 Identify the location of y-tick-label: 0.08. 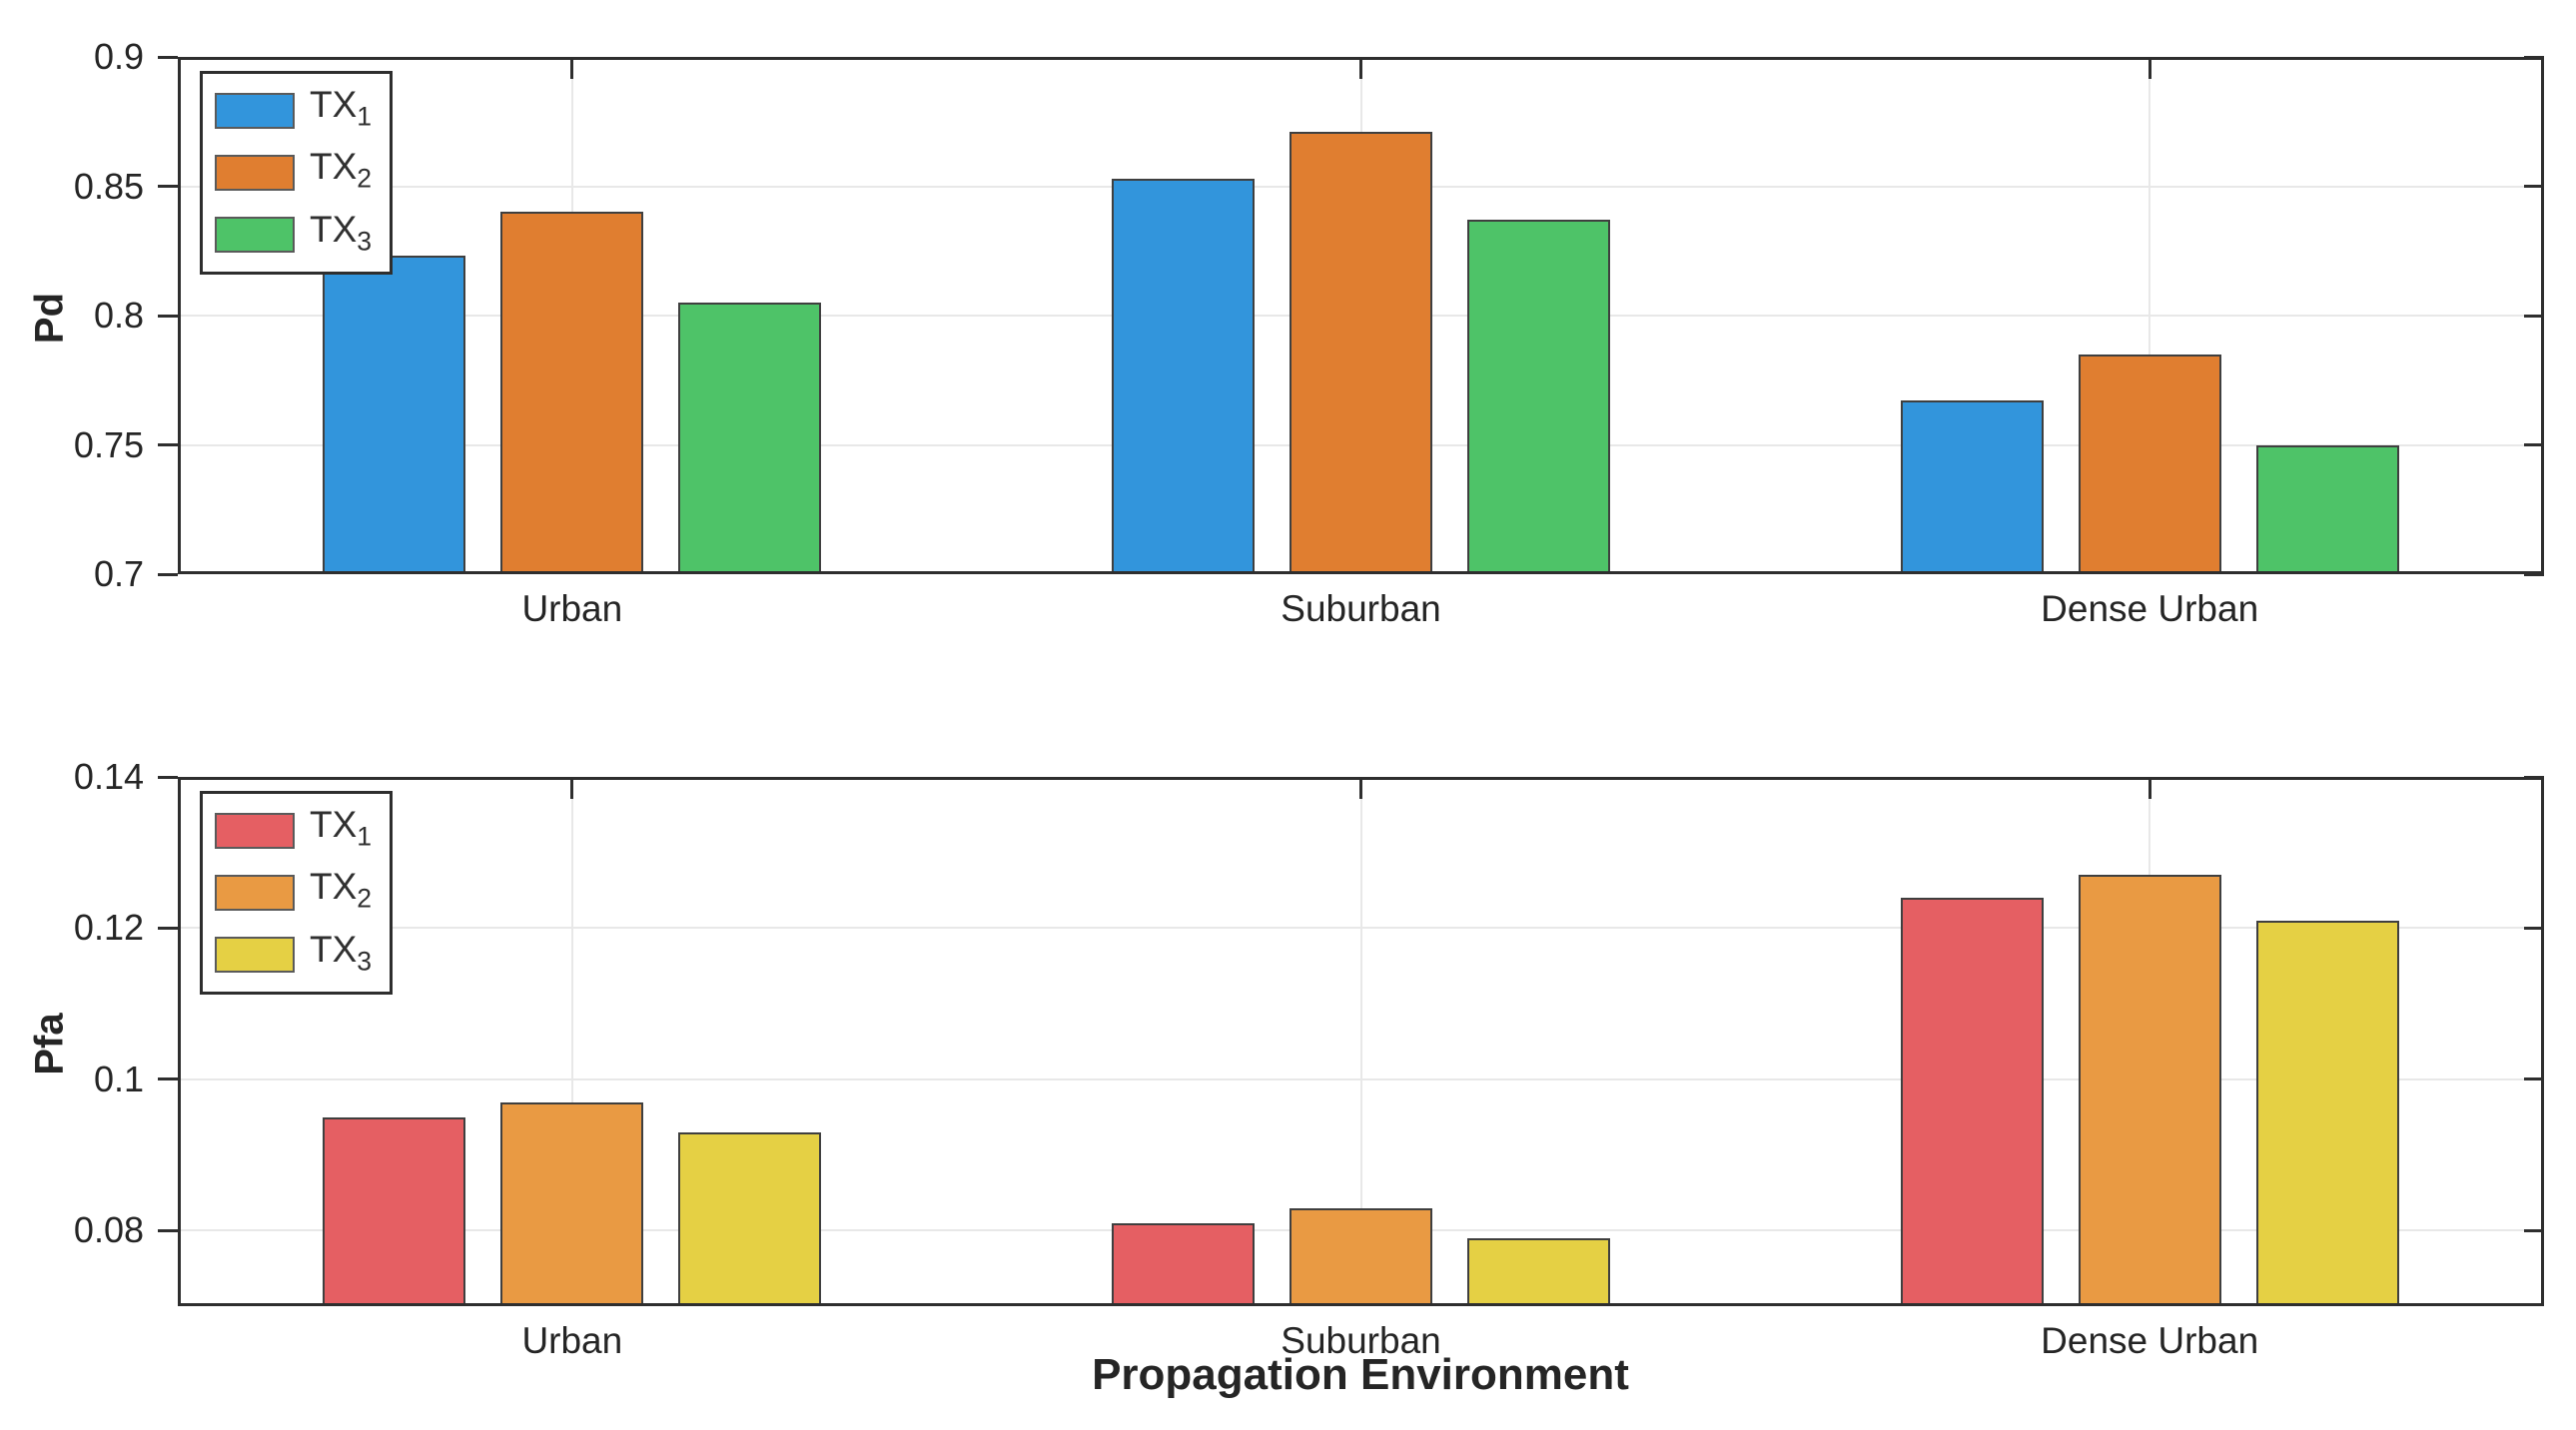
(109, 1230).